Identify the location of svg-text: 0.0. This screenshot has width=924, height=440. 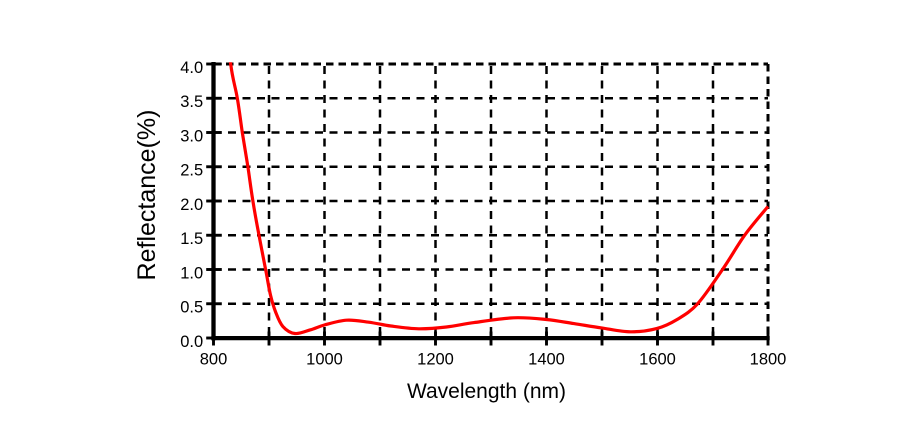
(191, 342).